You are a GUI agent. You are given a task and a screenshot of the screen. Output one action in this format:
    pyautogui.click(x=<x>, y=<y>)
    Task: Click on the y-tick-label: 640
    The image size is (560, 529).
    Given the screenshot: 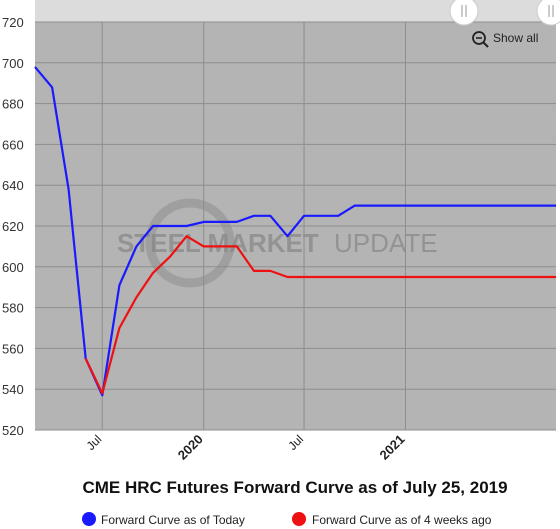 What is the action you would take?
    pyautogui.click(x=13, y=185)
    